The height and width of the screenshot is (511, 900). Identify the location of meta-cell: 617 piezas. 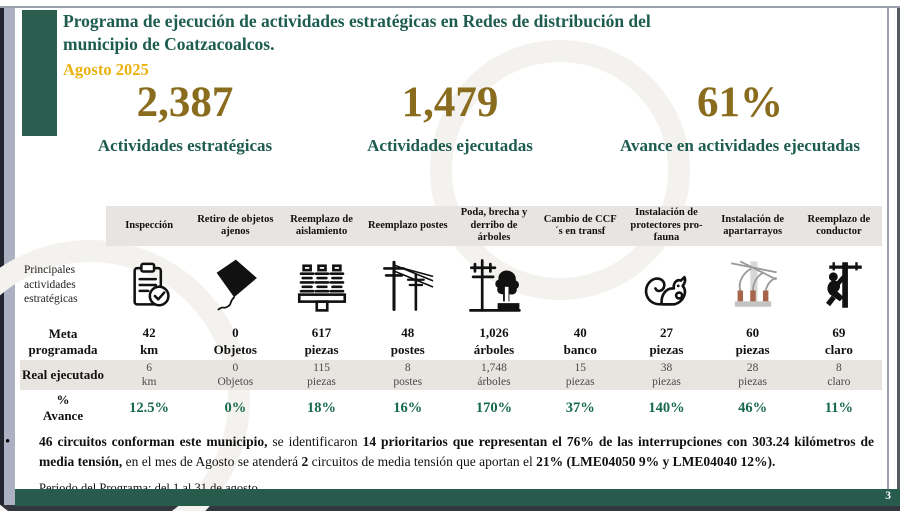
(321, 341).